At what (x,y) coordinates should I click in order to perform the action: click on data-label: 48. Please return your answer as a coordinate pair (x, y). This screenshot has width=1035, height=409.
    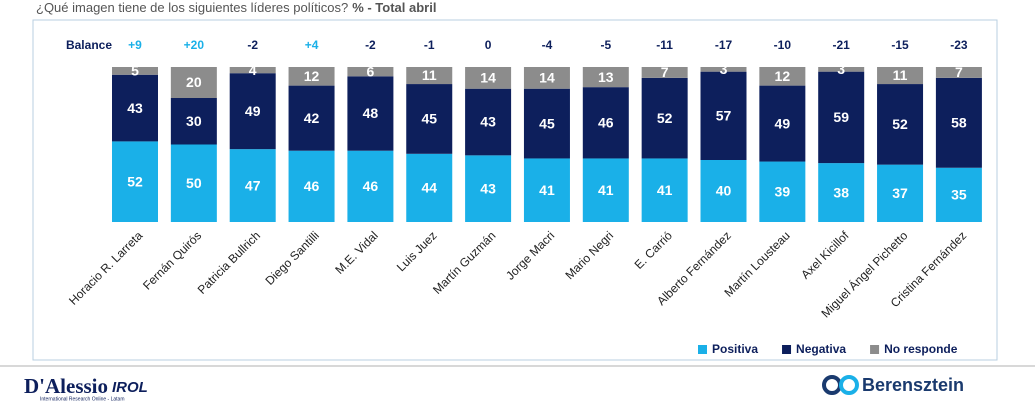
    Looking at the image, I should click on (371, 113).